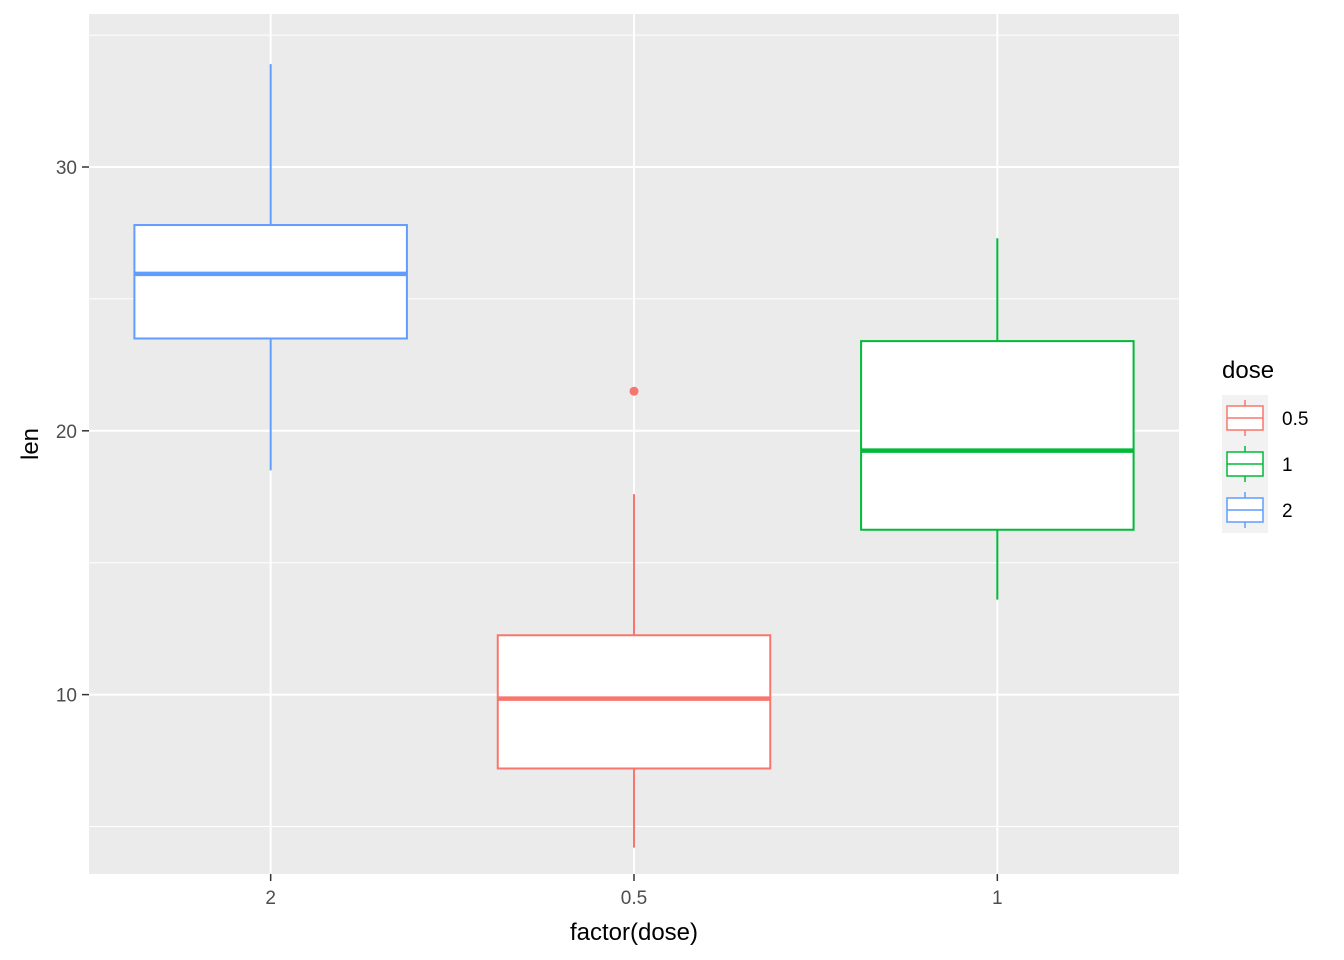 The height and width of the screenshot is (960, 1344). I want to click on legend-label: 2, so click(1287, 511).